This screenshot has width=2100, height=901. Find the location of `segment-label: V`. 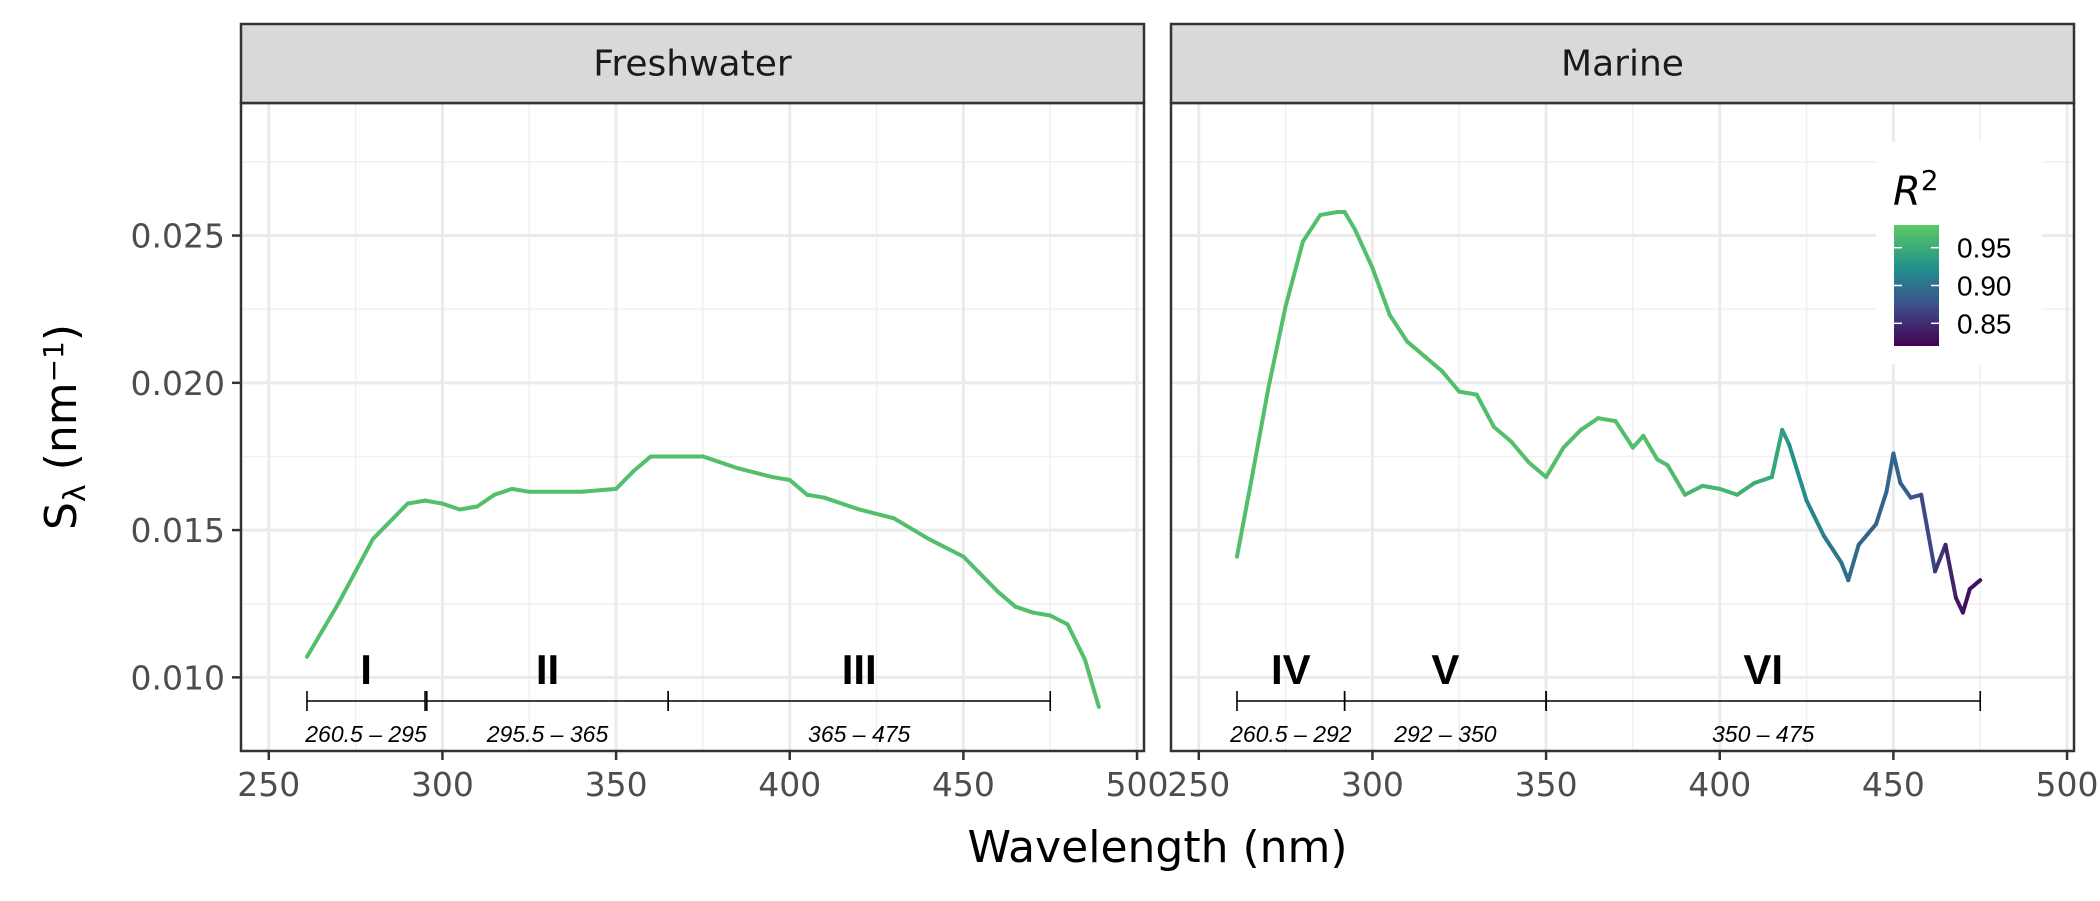

segment-label: V is located at coordinates (1445, 669).